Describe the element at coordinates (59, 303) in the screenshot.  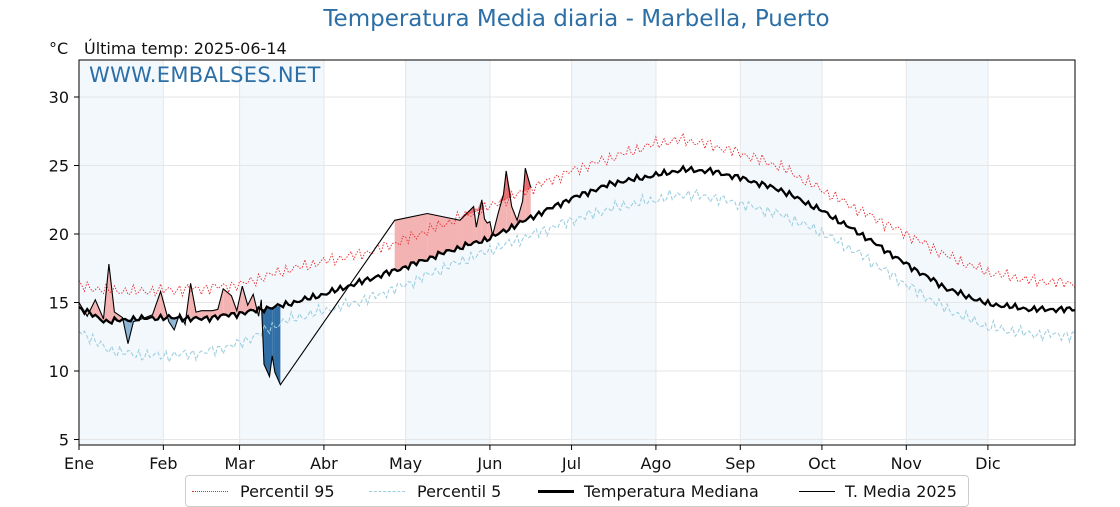
I see `y-tick-label: 15` at that location.